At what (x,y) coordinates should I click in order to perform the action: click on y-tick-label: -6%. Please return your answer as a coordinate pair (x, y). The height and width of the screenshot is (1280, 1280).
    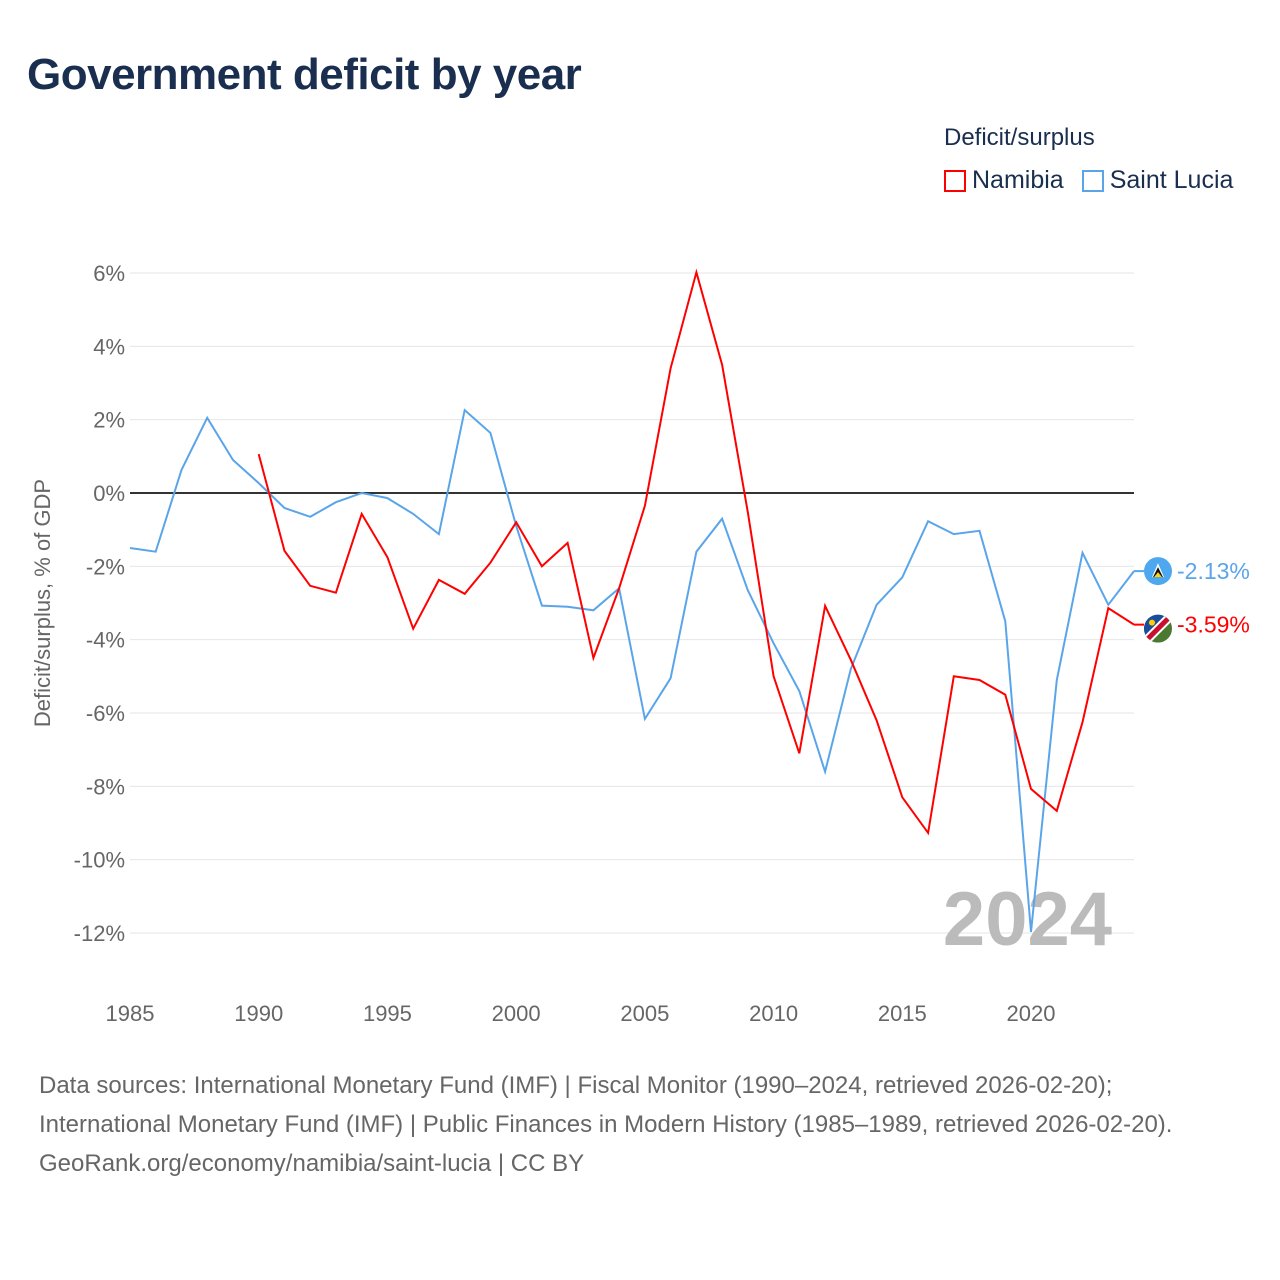
    Looking at the image, I should click on (105, 713).